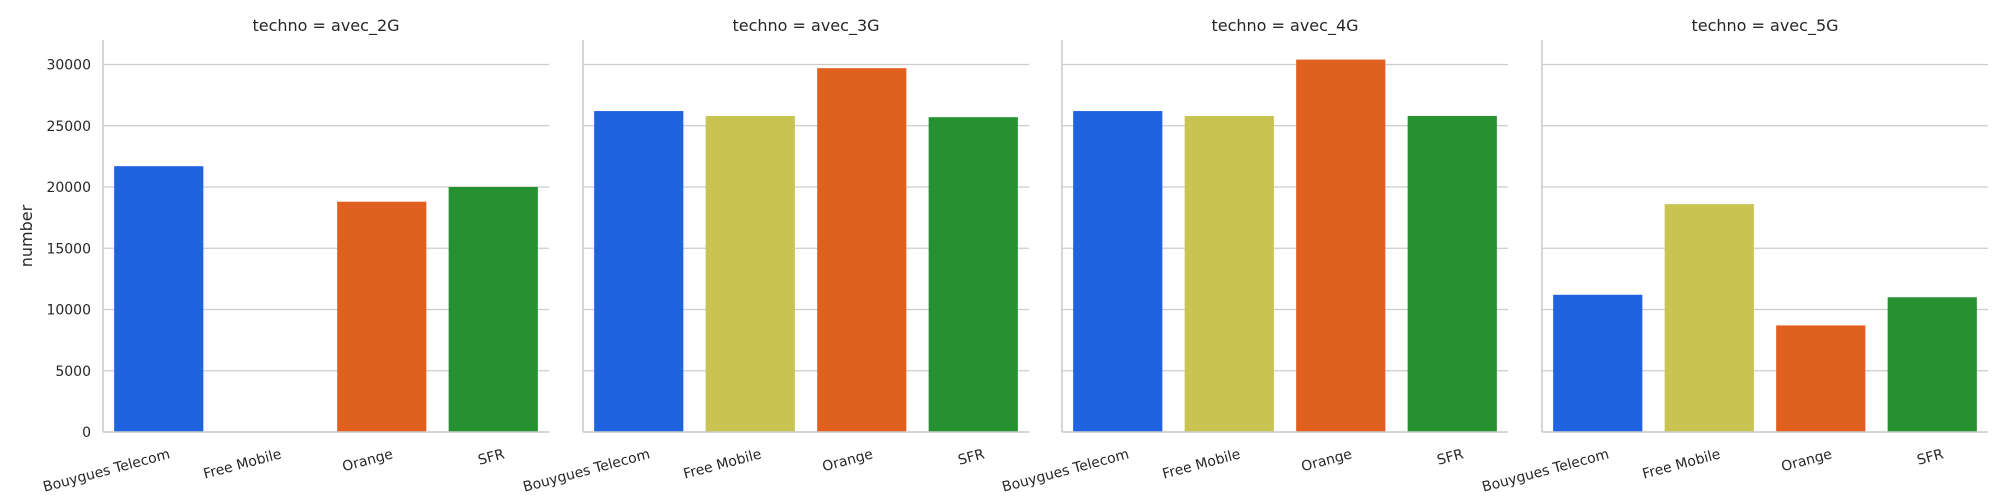  What do you see at coordinates (68, 188) in the screenshot?
I see `y-tick-label: 20000` at bounding box center [68, 188].